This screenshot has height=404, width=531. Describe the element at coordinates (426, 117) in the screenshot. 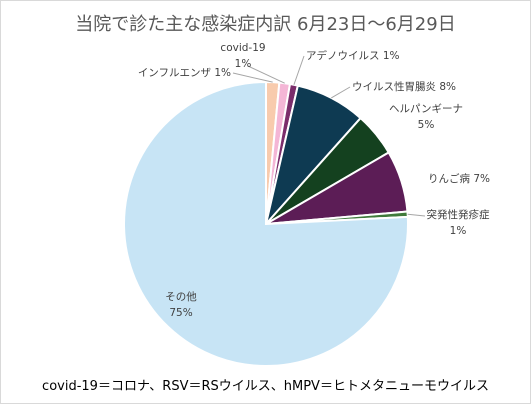

I see `data-label-herpangina: ヘルパンギーナ 5%` at that location.